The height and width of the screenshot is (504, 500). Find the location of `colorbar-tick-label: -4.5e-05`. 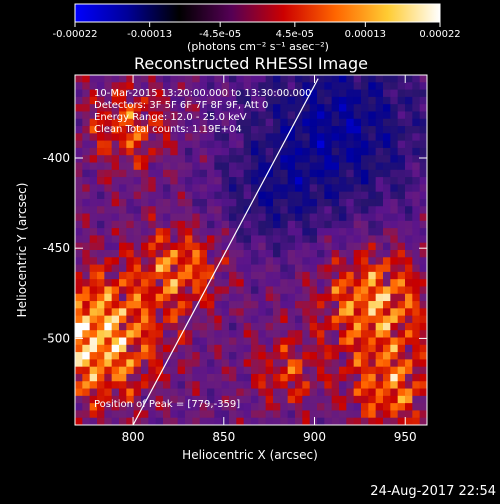

colorbar-tick-label: -4.5e-05 is located at coordinates (220, 34).